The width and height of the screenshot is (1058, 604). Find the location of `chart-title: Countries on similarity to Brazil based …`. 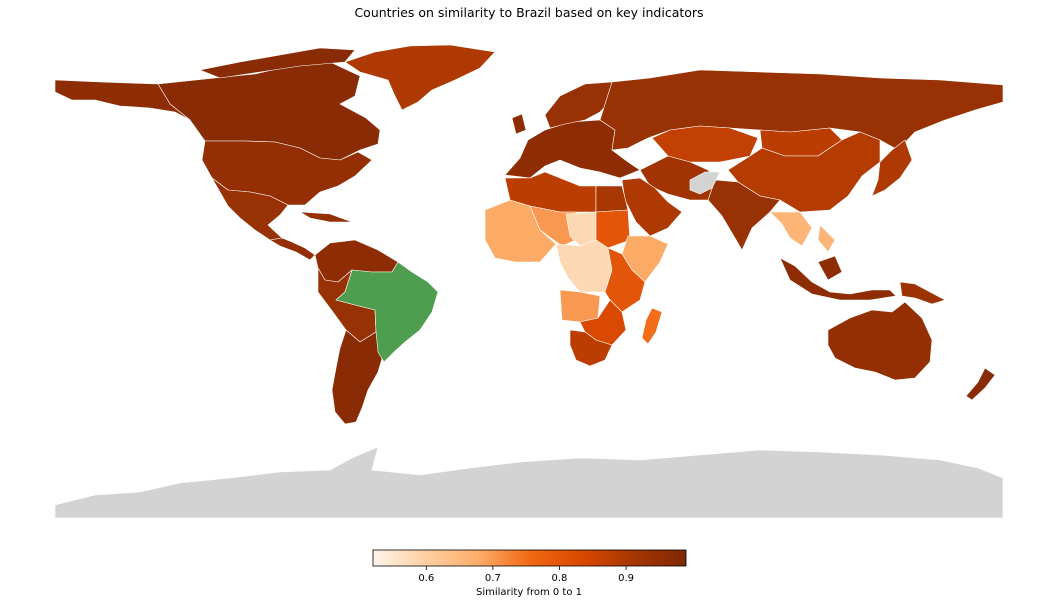

chart-title: Countries on similarity to Brazil based … is located at coordinates (529, 12).